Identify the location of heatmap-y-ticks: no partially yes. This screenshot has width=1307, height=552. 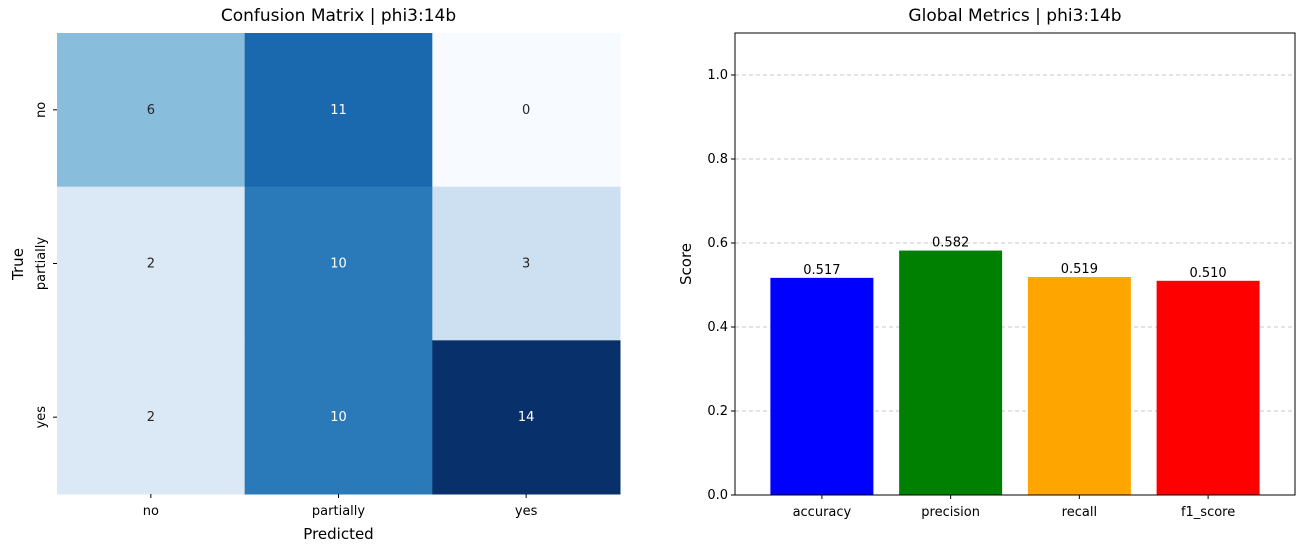
(45, 265).